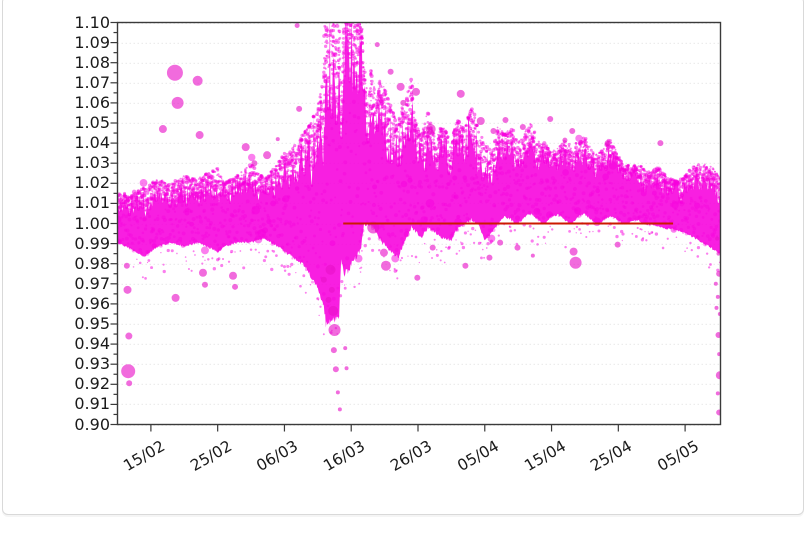 The width and height of the screenshot is (806, 533). What do you see at coordinates (92, 384) in the screenshot?
I see `y-tick-label: 0.92` at bounding box center [92, 384].